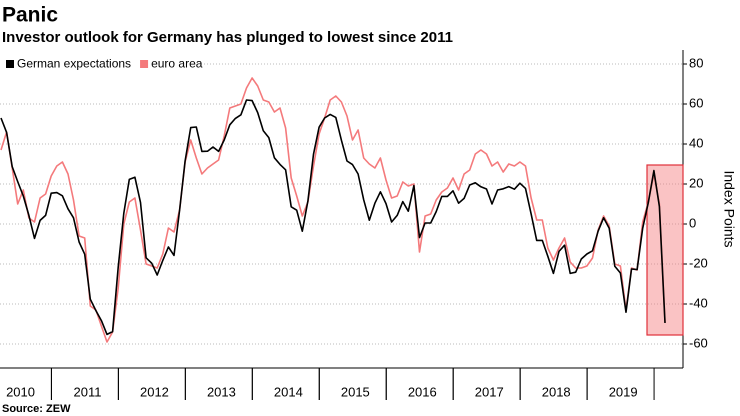 Image resolution: width=740 pixels, height=416 pixels. Describe the element at coordinates (74, 64) in the screenshot. I see `legend-label: German expectations` at that location.